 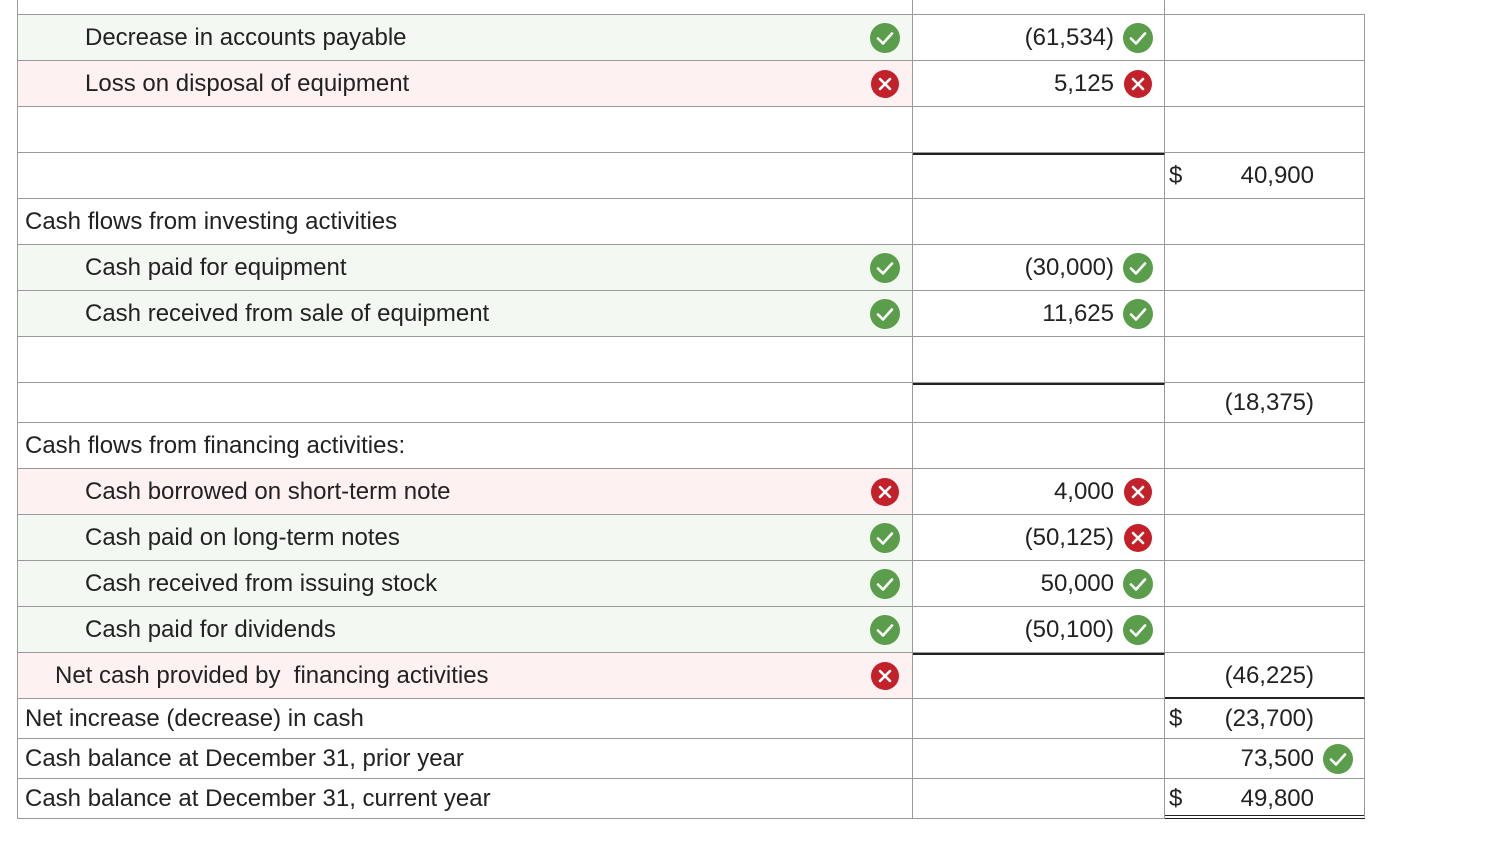 I want to click on amount: 11,625, so click(x=1078, y=313).